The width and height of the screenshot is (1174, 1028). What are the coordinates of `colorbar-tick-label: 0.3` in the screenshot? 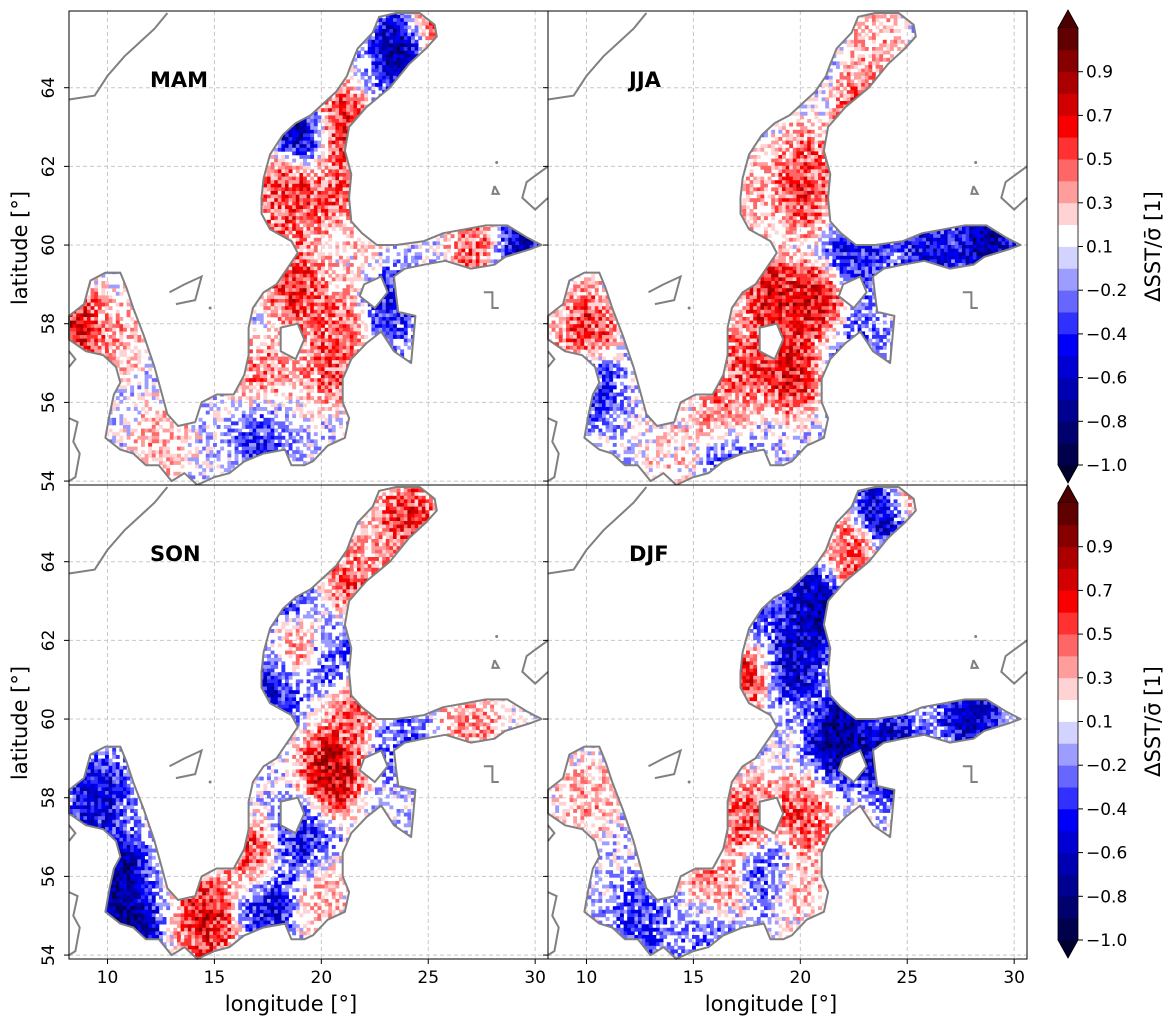 It's located at (1099, 204).